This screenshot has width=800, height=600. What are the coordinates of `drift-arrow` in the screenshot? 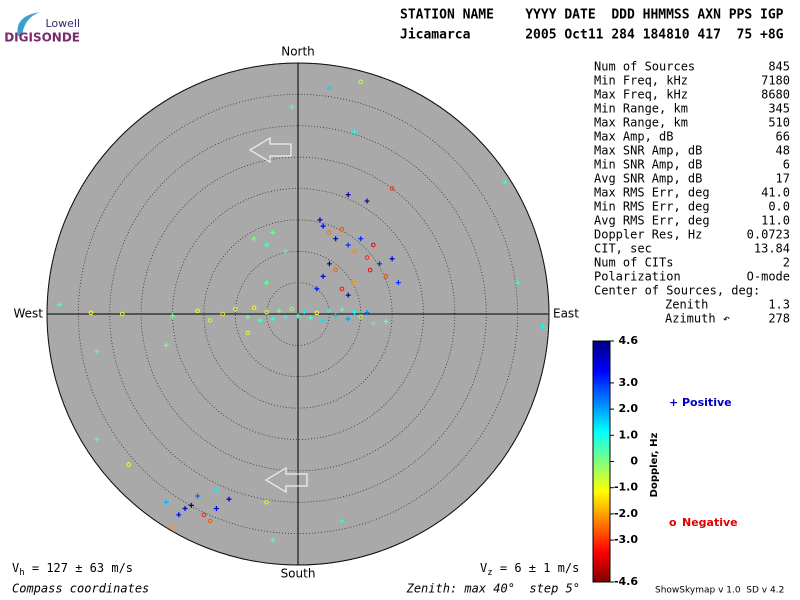 It's located at (286, 480).